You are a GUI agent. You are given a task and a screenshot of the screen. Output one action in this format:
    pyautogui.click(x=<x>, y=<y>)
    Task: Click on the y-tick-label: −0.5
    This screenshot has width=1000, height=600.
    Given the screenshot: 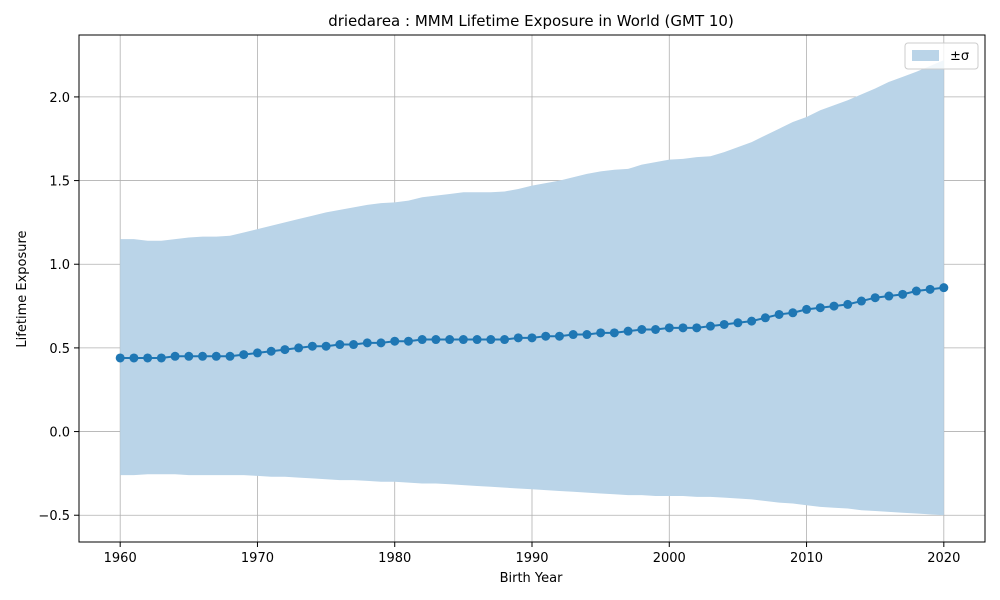 What is the action you would take?
    pyautogui.click(x=54, y=516)
    